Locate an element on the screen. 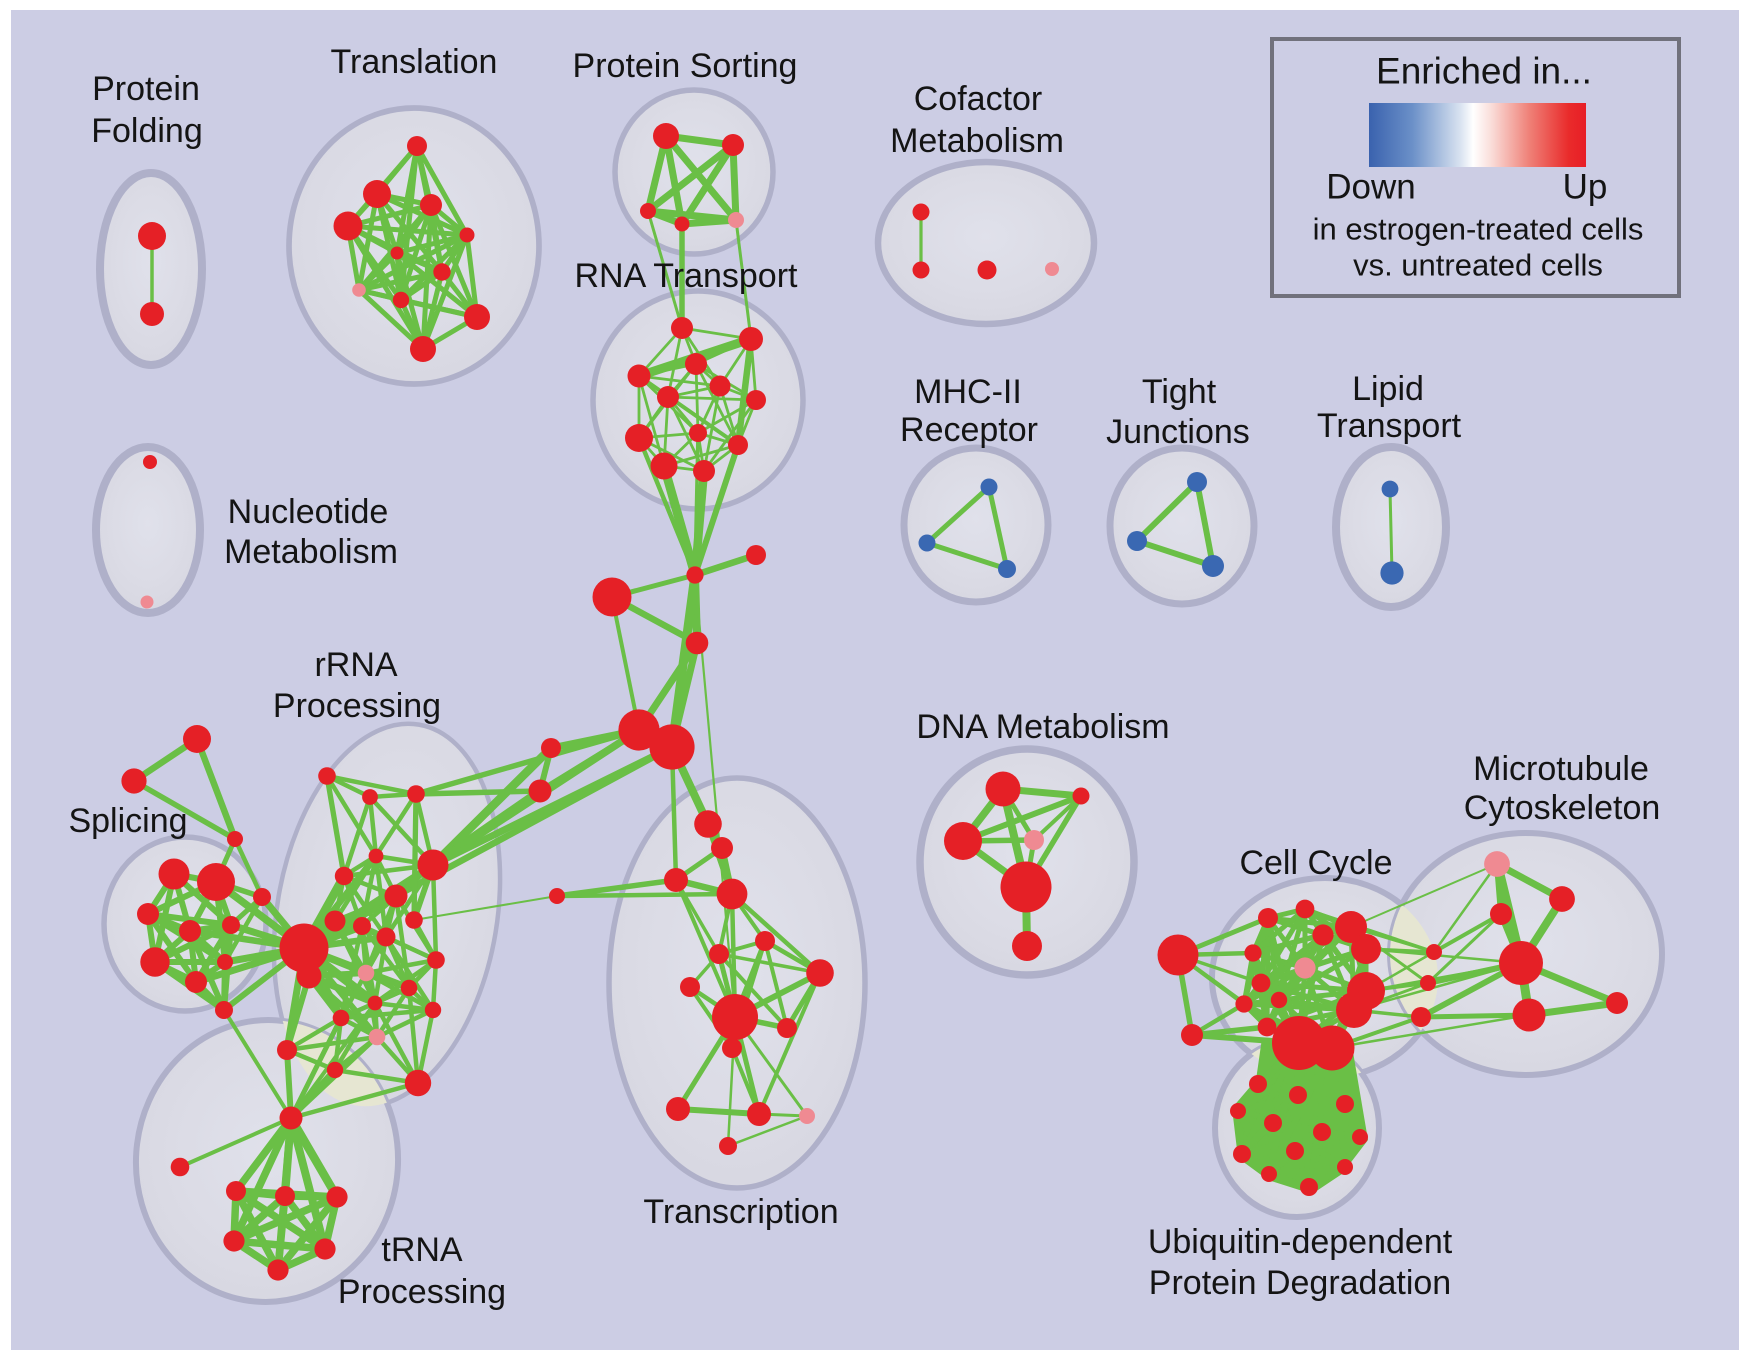  svg-text: Ubiquitin-dependent is located at coordinates (1300, 1242).